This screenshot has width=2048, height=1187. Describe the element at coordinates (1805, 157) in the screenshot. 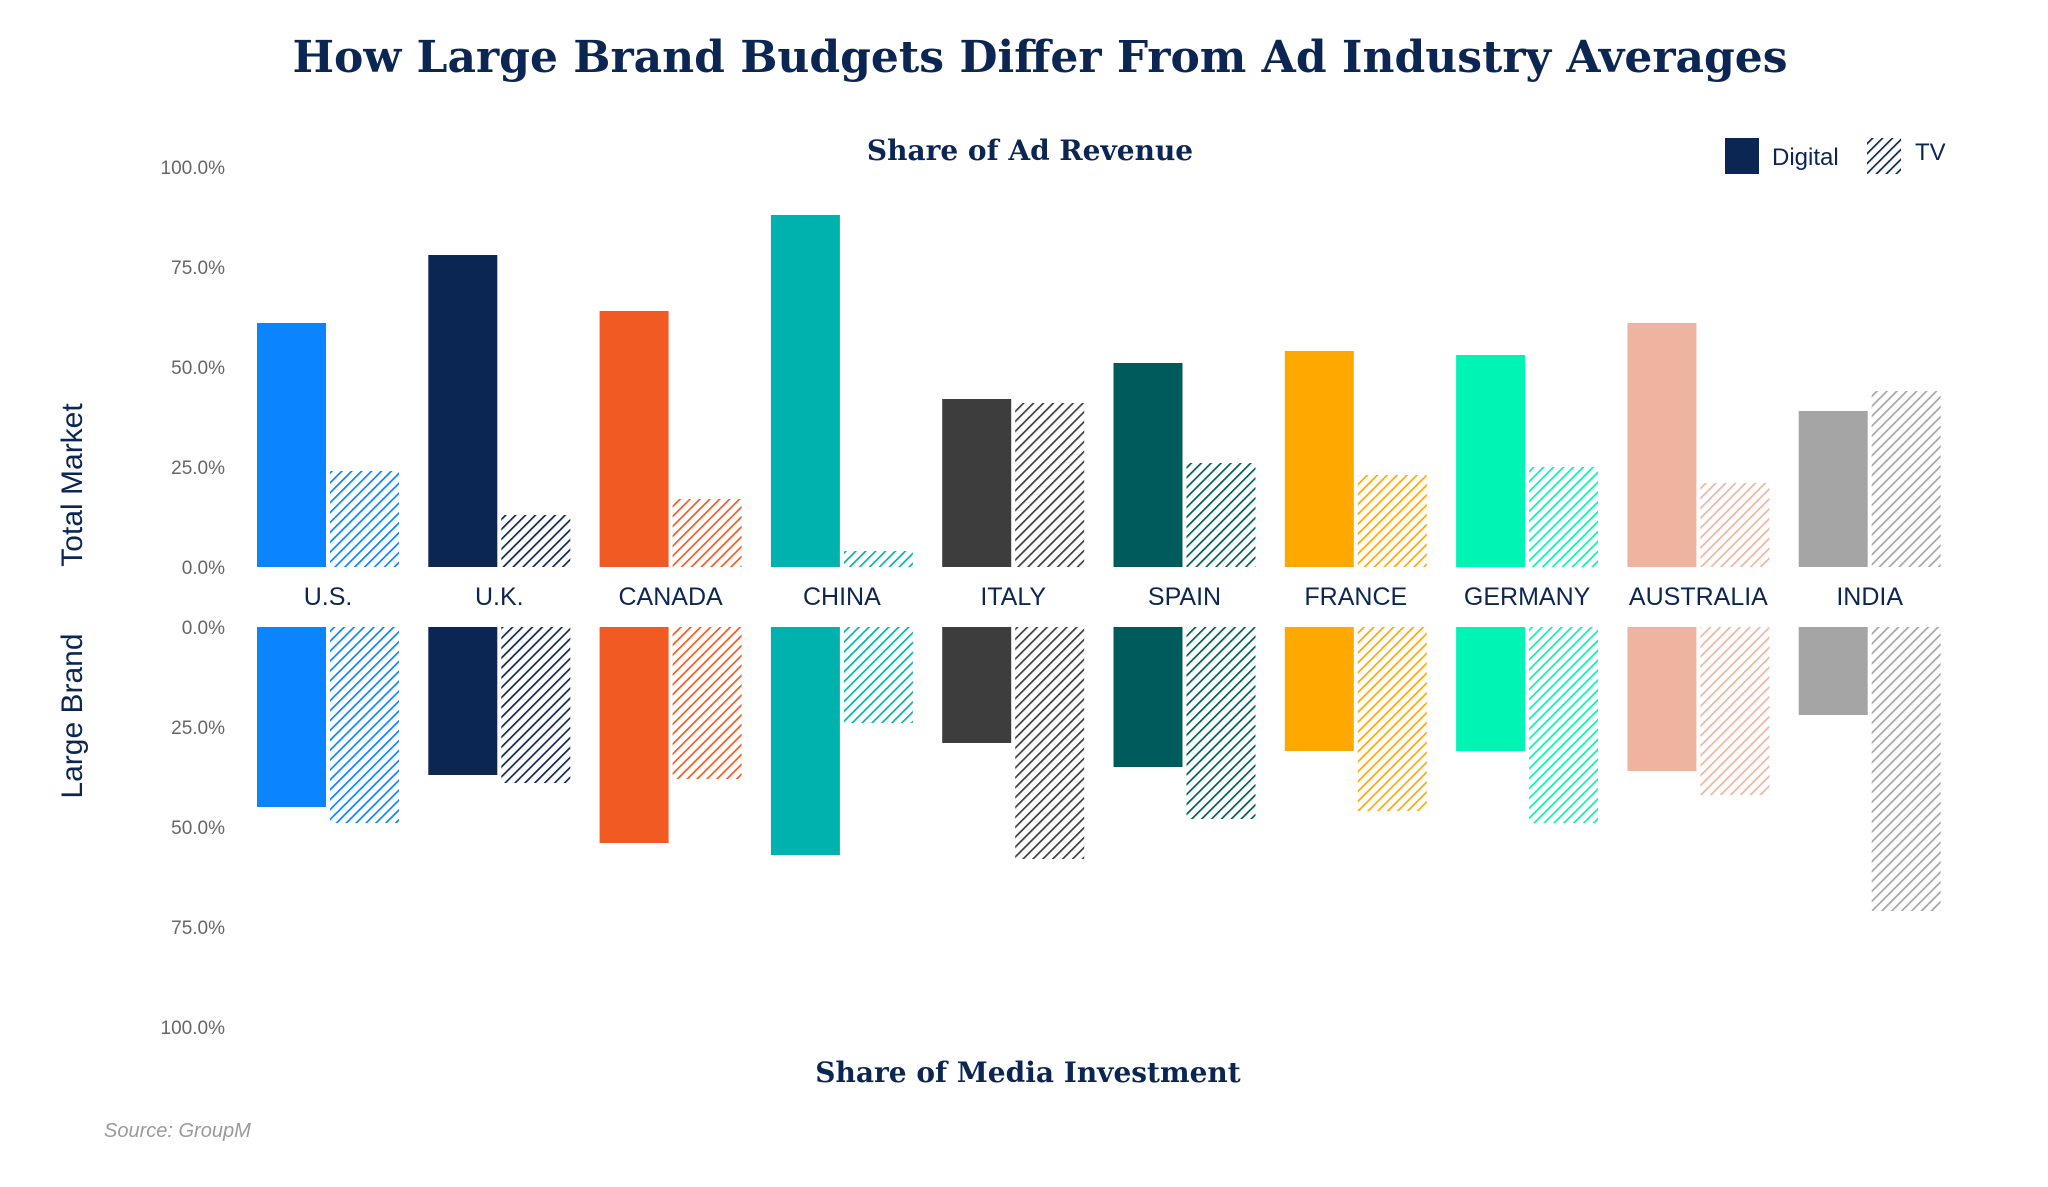

I see `legend-digital-label: Digital` at that location.